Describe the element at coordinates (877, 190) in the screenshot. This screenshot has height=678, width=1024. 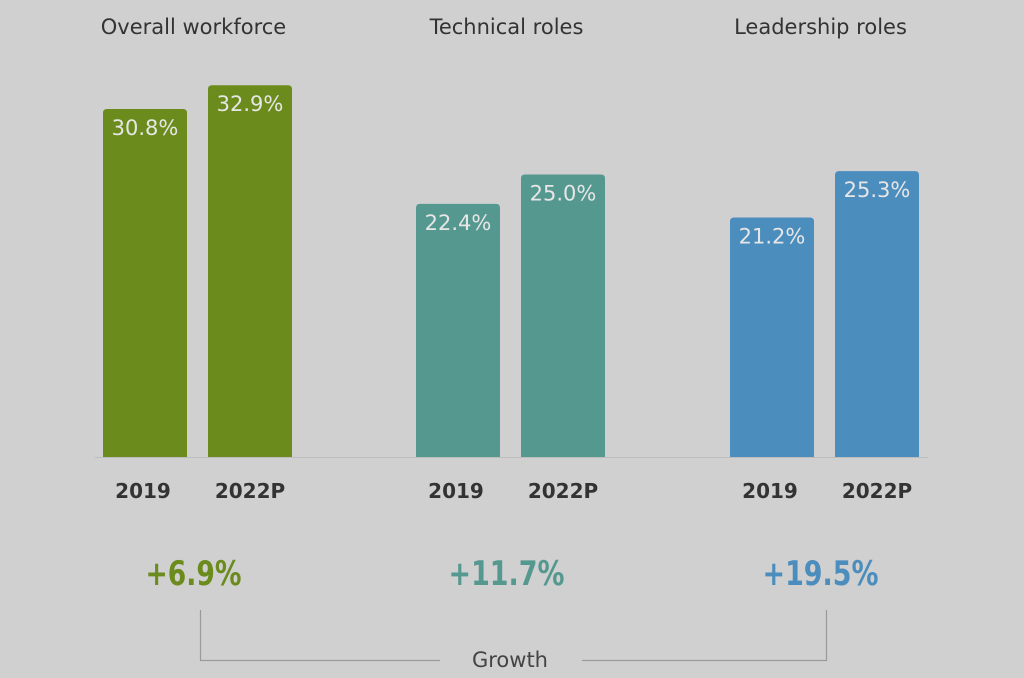
I see `data-label: 25.3%` at that location.